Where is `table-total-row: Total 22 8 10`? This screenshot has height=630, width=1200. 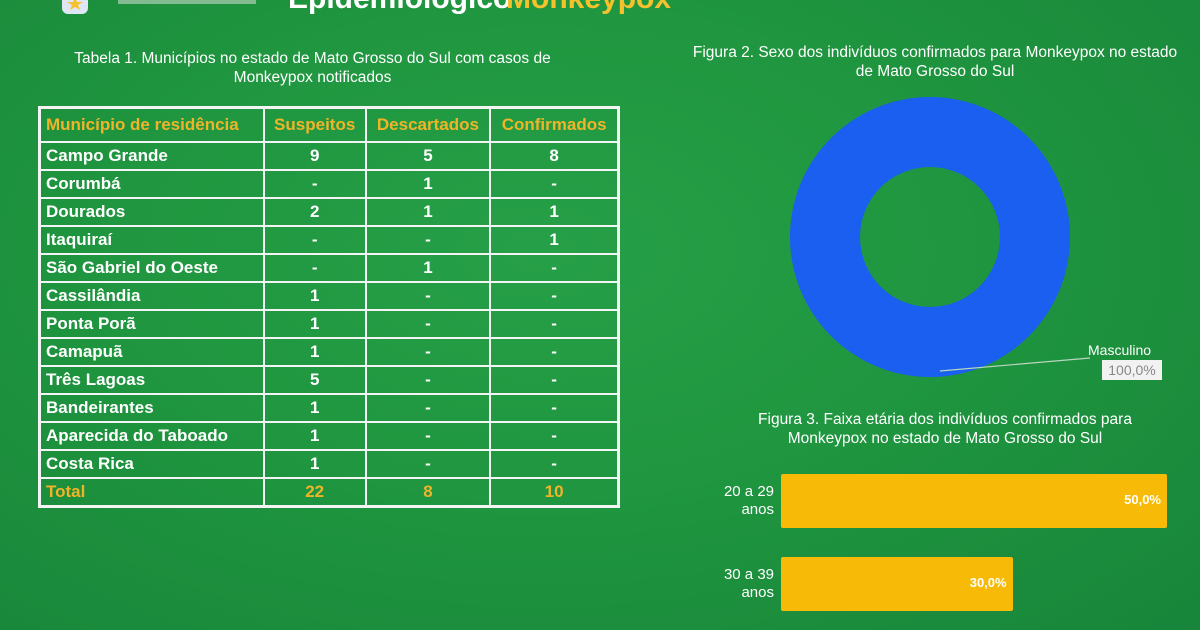 table-total-row: Total 22 8 10 is located at coordinates (329, 492).